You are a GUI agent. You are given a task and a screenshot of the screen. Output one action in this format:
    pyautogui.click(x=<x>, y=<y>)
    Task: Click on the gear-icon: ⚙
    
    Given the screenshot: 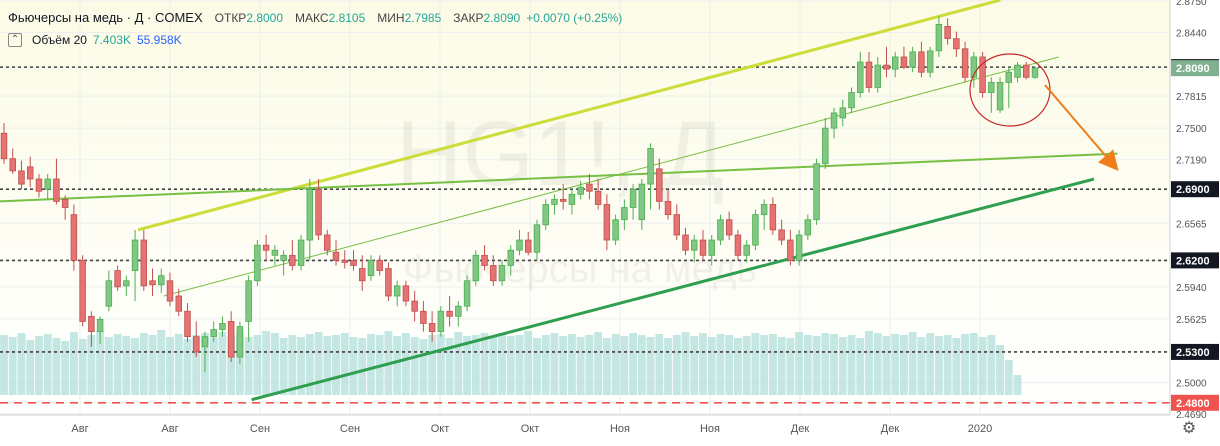 What is the action you would take?
    pyautogui.click(x=1189, y=428)
    